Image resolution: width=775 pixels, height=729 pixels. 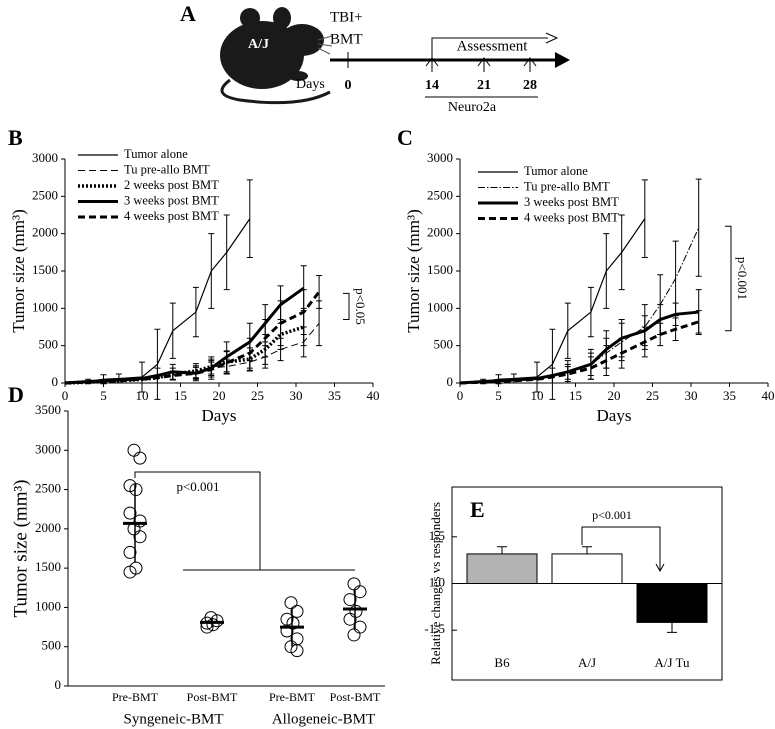 What do you see at coordinates (373, 395) in the screenshot?
I see `x-tick-label: 40` at bounding box center [373, 395].